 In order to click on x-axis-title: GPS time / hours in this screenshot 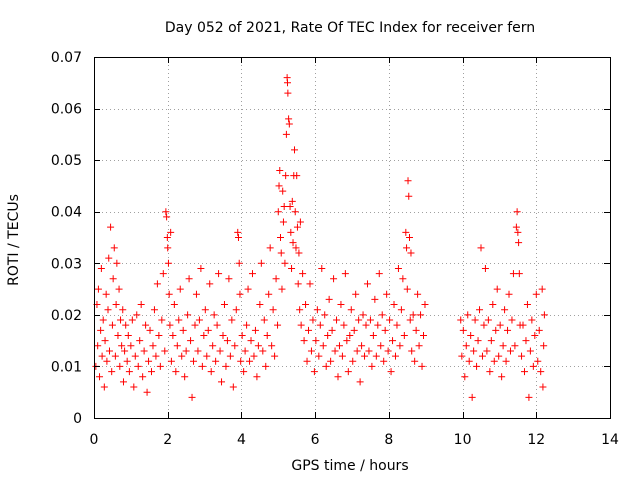, I will do `click(349, 466)`.